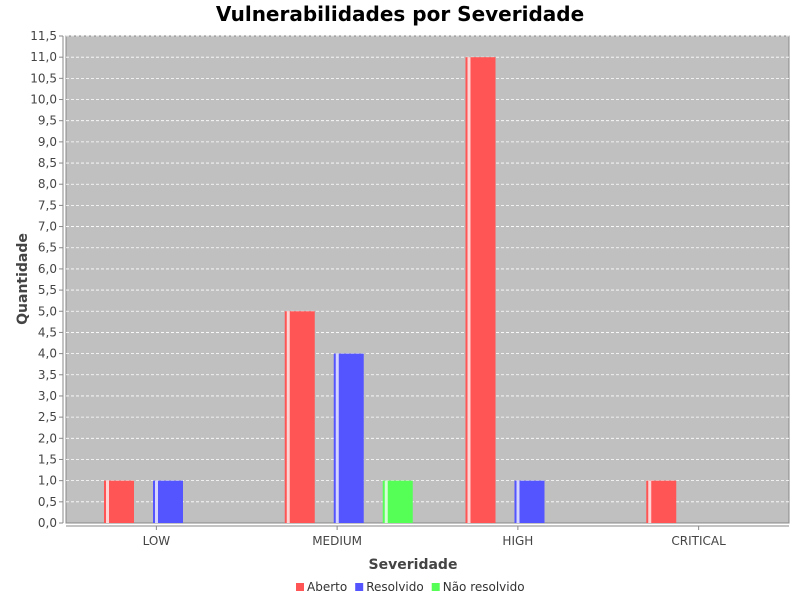 This screenshot has width=800, height=600. Describe the element at coordinates (413, 565) in the screenshot. I see `x-axis-label: Severidade` at that location.